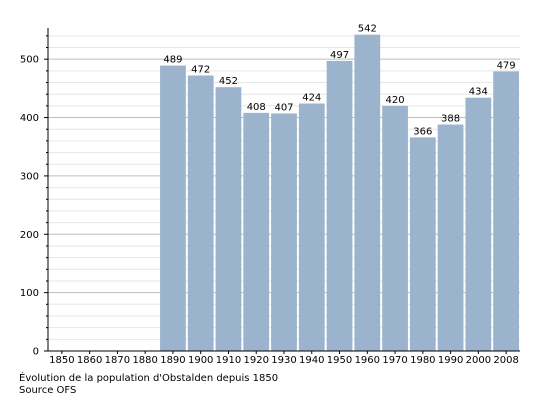 This screenshot has width=550, height=400. Describe the element at coordinates (29, 235) in the screenshot. I see `y-tick-label-200: 200` at that location.